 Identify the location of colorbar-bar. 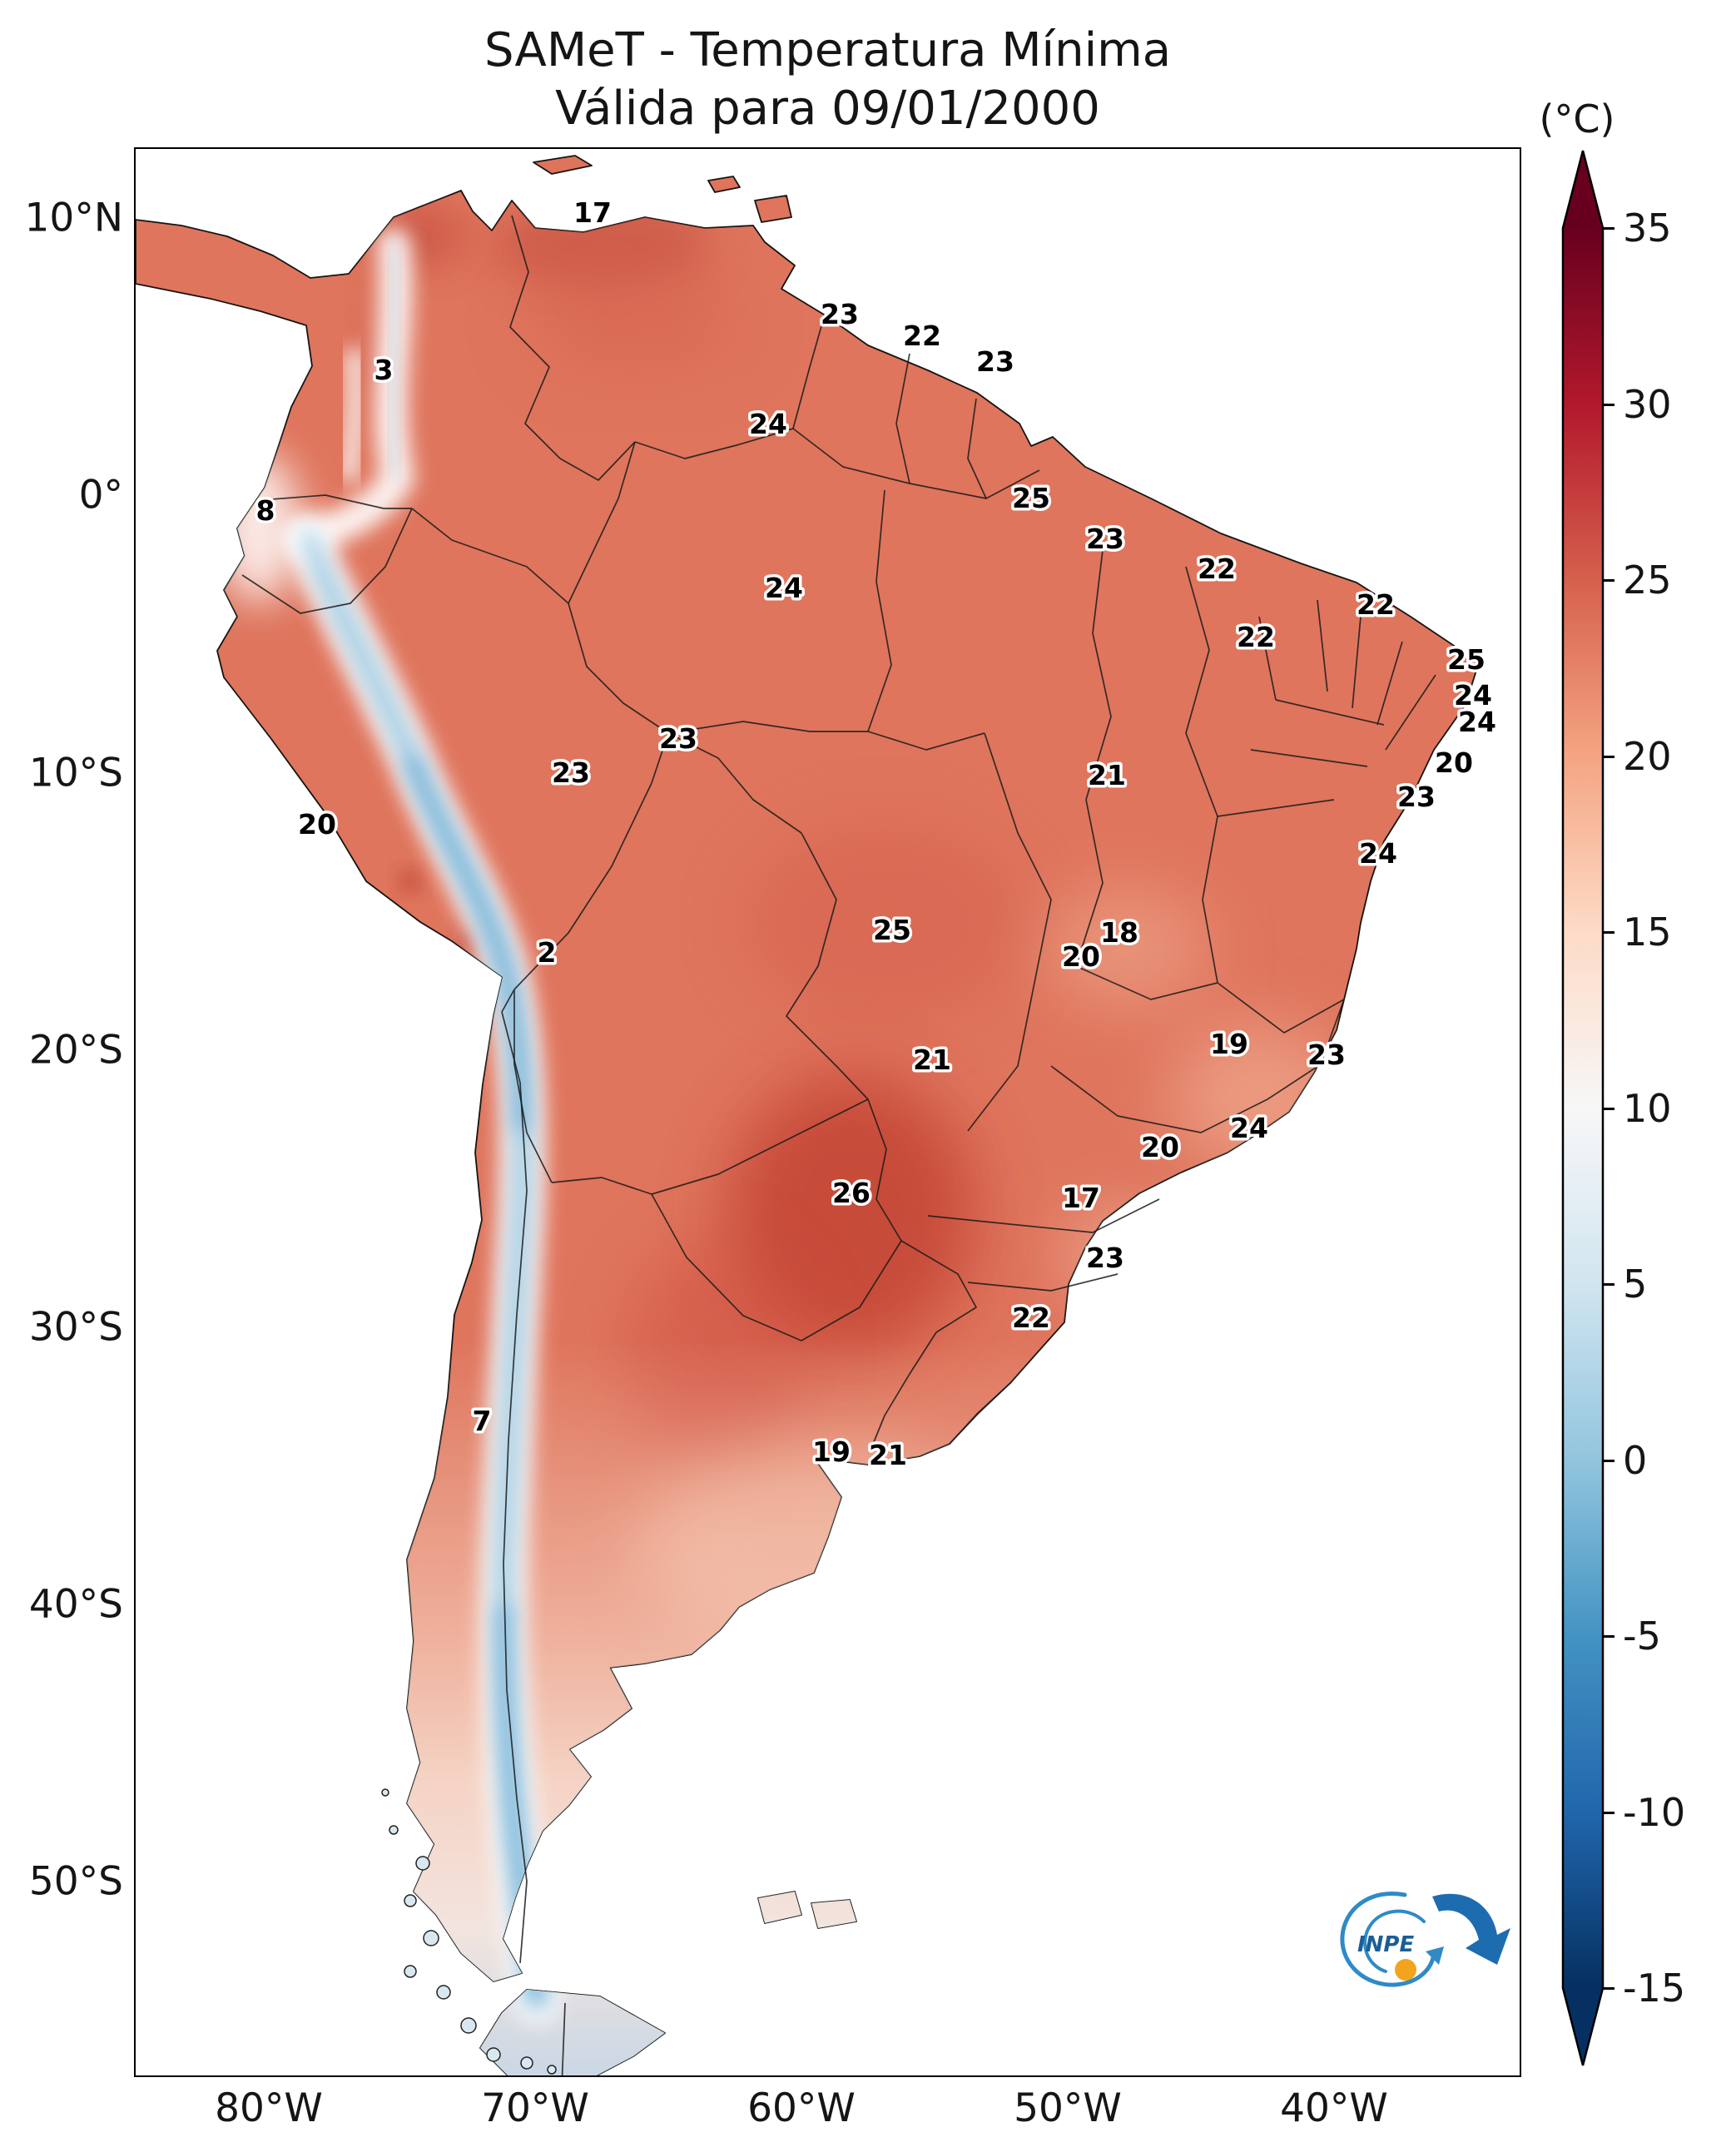
(1583, 1108).